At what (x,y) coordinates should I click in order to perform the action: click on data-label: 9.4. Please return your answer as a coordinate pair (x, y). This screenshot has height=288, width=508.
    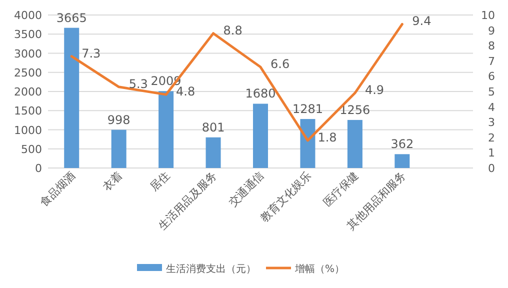
    Looking at the image, I should click on (422, 21).